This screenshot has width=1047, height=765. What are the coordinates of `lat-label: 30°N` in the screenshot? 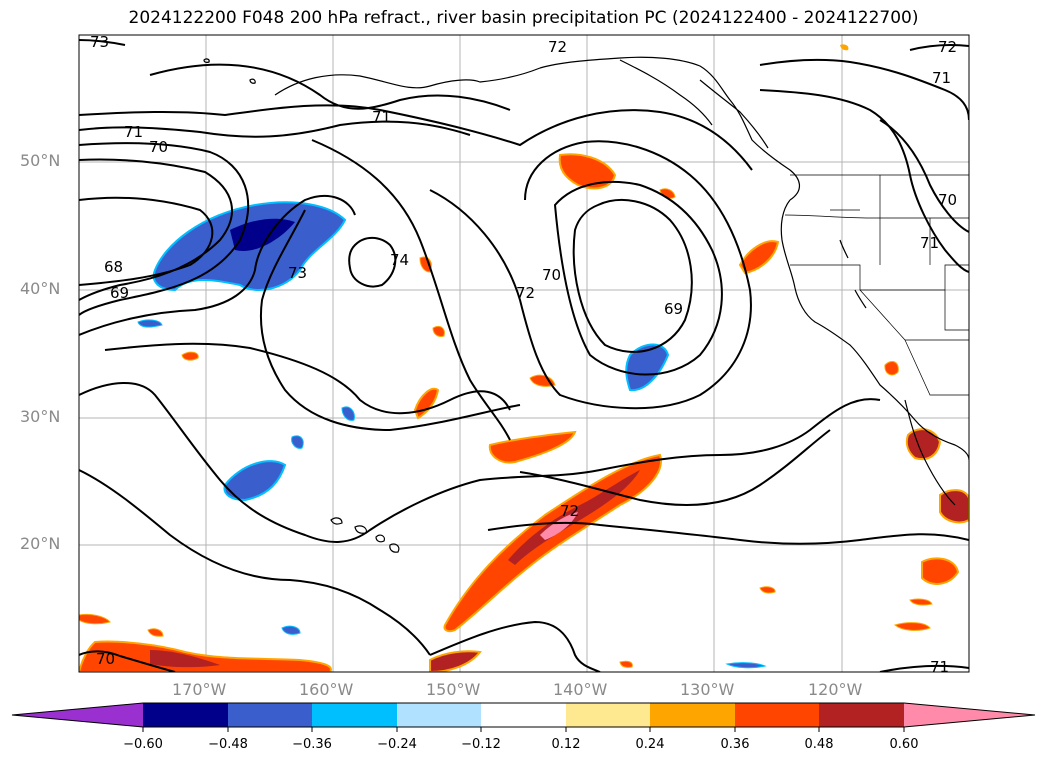 It's located at (40, 416).